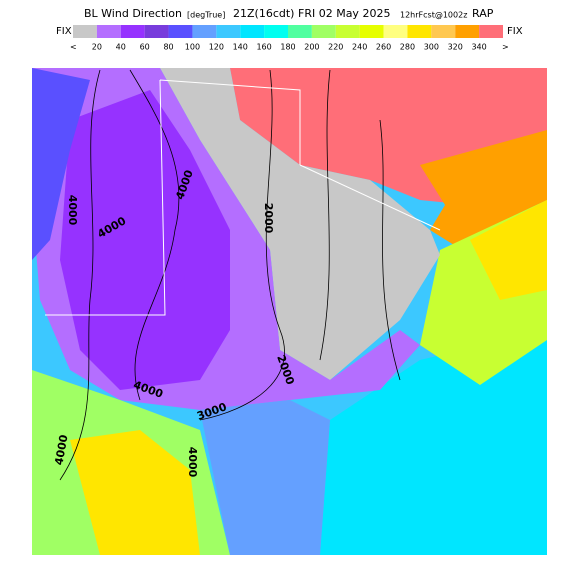 The width and height of the screenshot is (579, 579). I want to click on colorbar-label: 260, so click(383, 47).